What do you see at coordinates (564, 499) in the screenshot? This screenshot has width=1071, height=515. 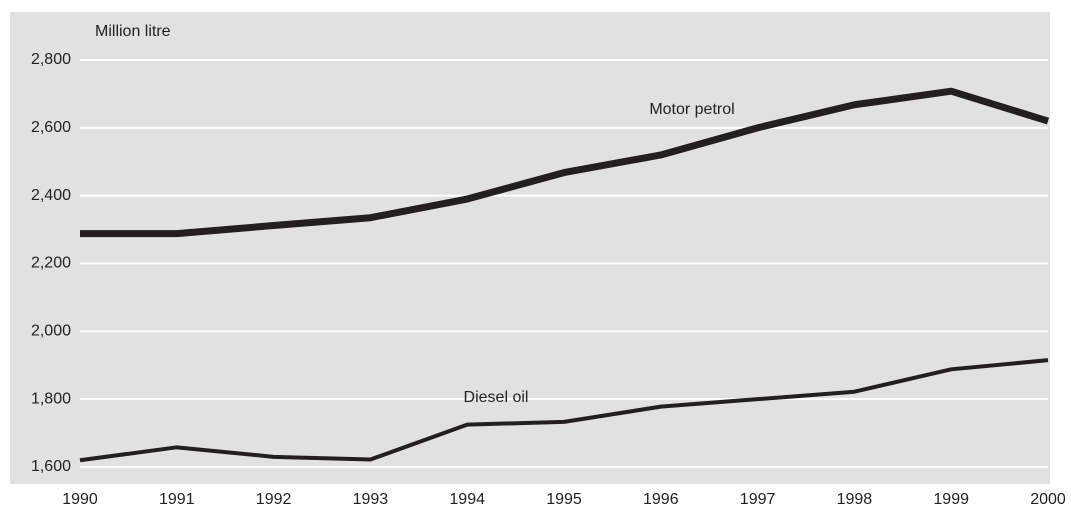 I see `x-tick-label: 1995` at bounding box center [564, 499].